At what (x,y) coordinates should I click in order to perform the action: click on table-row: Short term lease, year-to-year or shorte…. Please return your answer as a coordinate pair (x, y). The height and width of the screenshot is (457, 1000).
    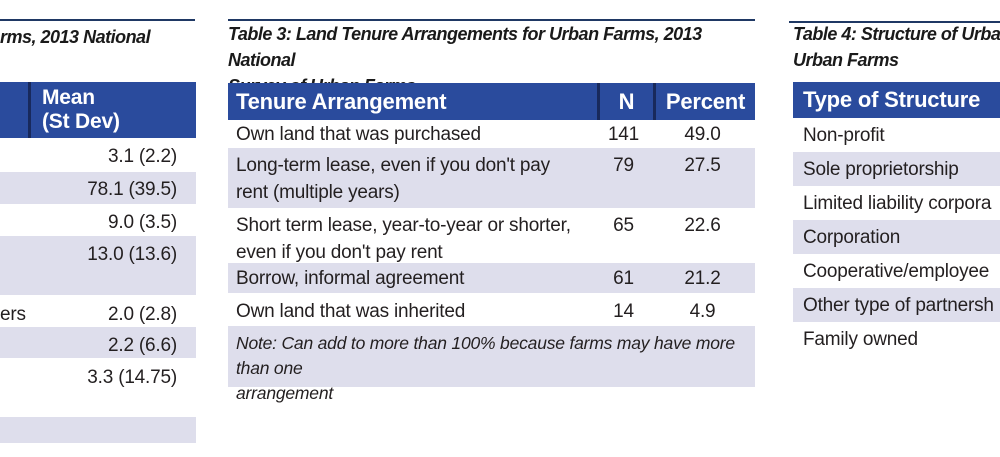
    Looking at the image, I should click on (491, 235).